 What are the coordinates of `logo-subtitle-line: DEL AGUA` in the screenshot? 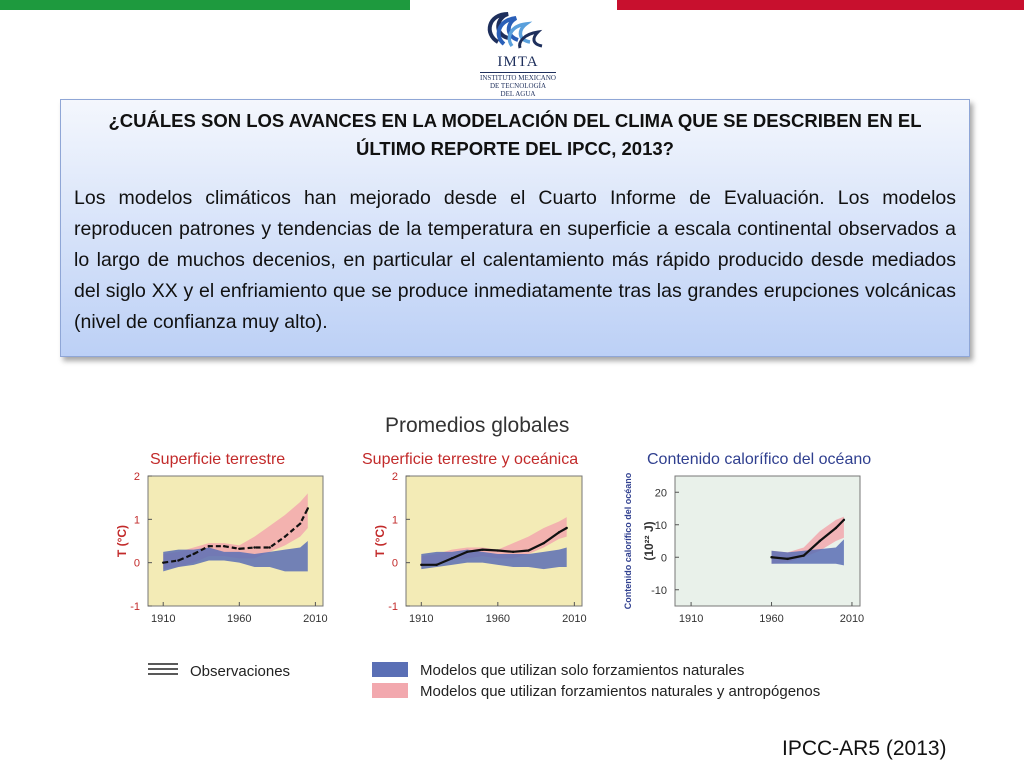 It's located at (518, 94).